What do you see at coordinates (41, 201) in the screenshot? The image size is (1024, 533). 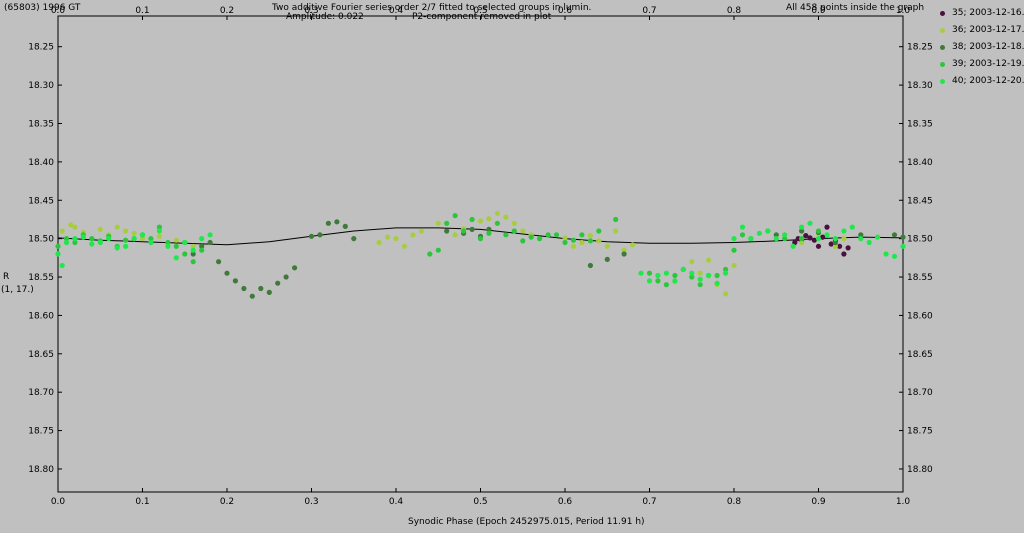 I see `y-tick-label-left: 18.45` at bounding box center [41, 201].